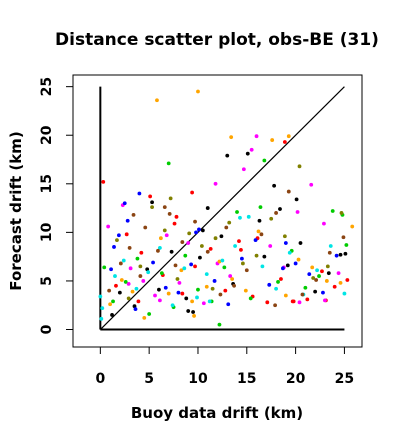 The height and width of the screenshot is (440, 400). I want to click on x-tick-label: 15, so click(246, 379).